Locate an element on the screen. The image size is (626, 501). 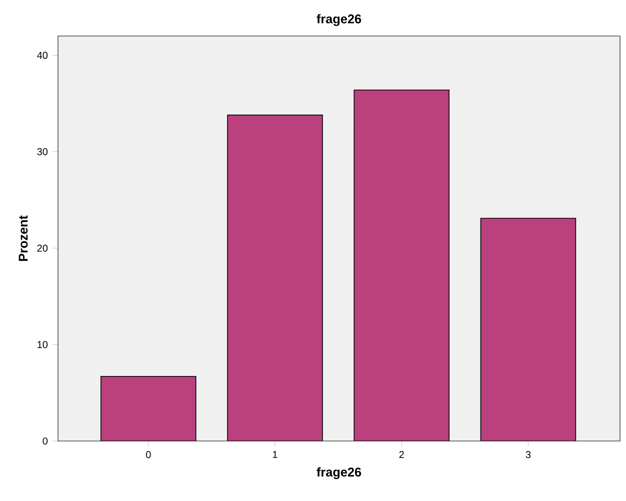
x-axis-title: frage26 is located at coordinates (339, 473).